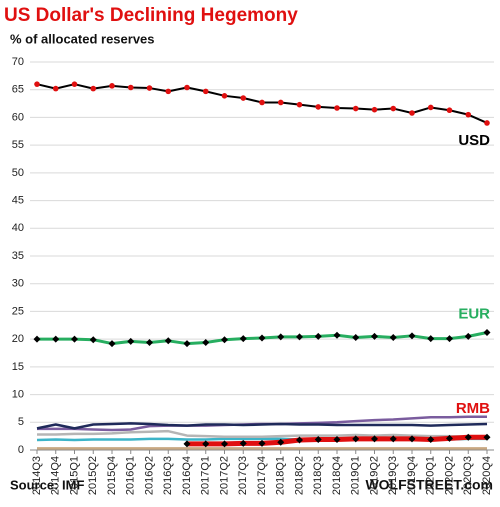 The width and height of the screenshot is (500, 507). I want to click on x-tick-label: 2020Q1, so click(431, 475).